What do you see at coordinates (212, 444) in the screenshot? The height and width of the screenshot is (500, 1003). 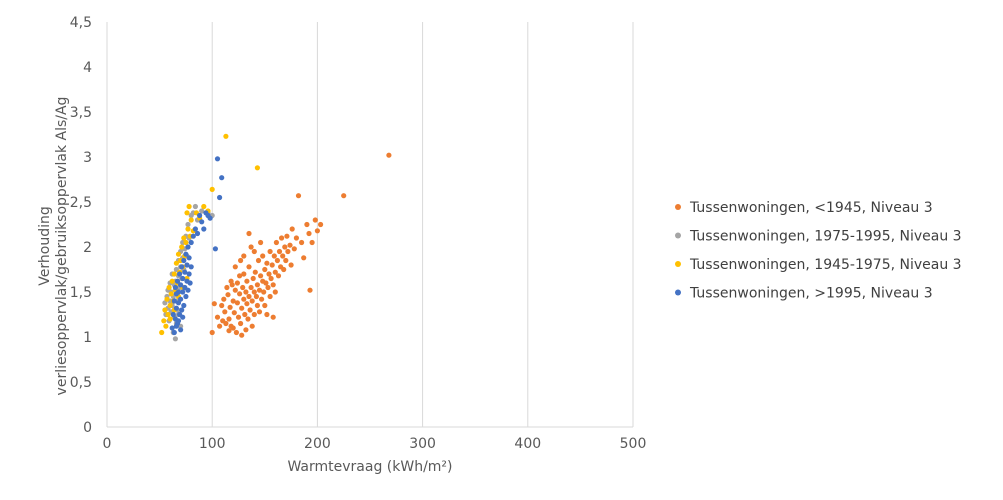 I see `x-tick-label: 100` at bounding box center [212, 444].